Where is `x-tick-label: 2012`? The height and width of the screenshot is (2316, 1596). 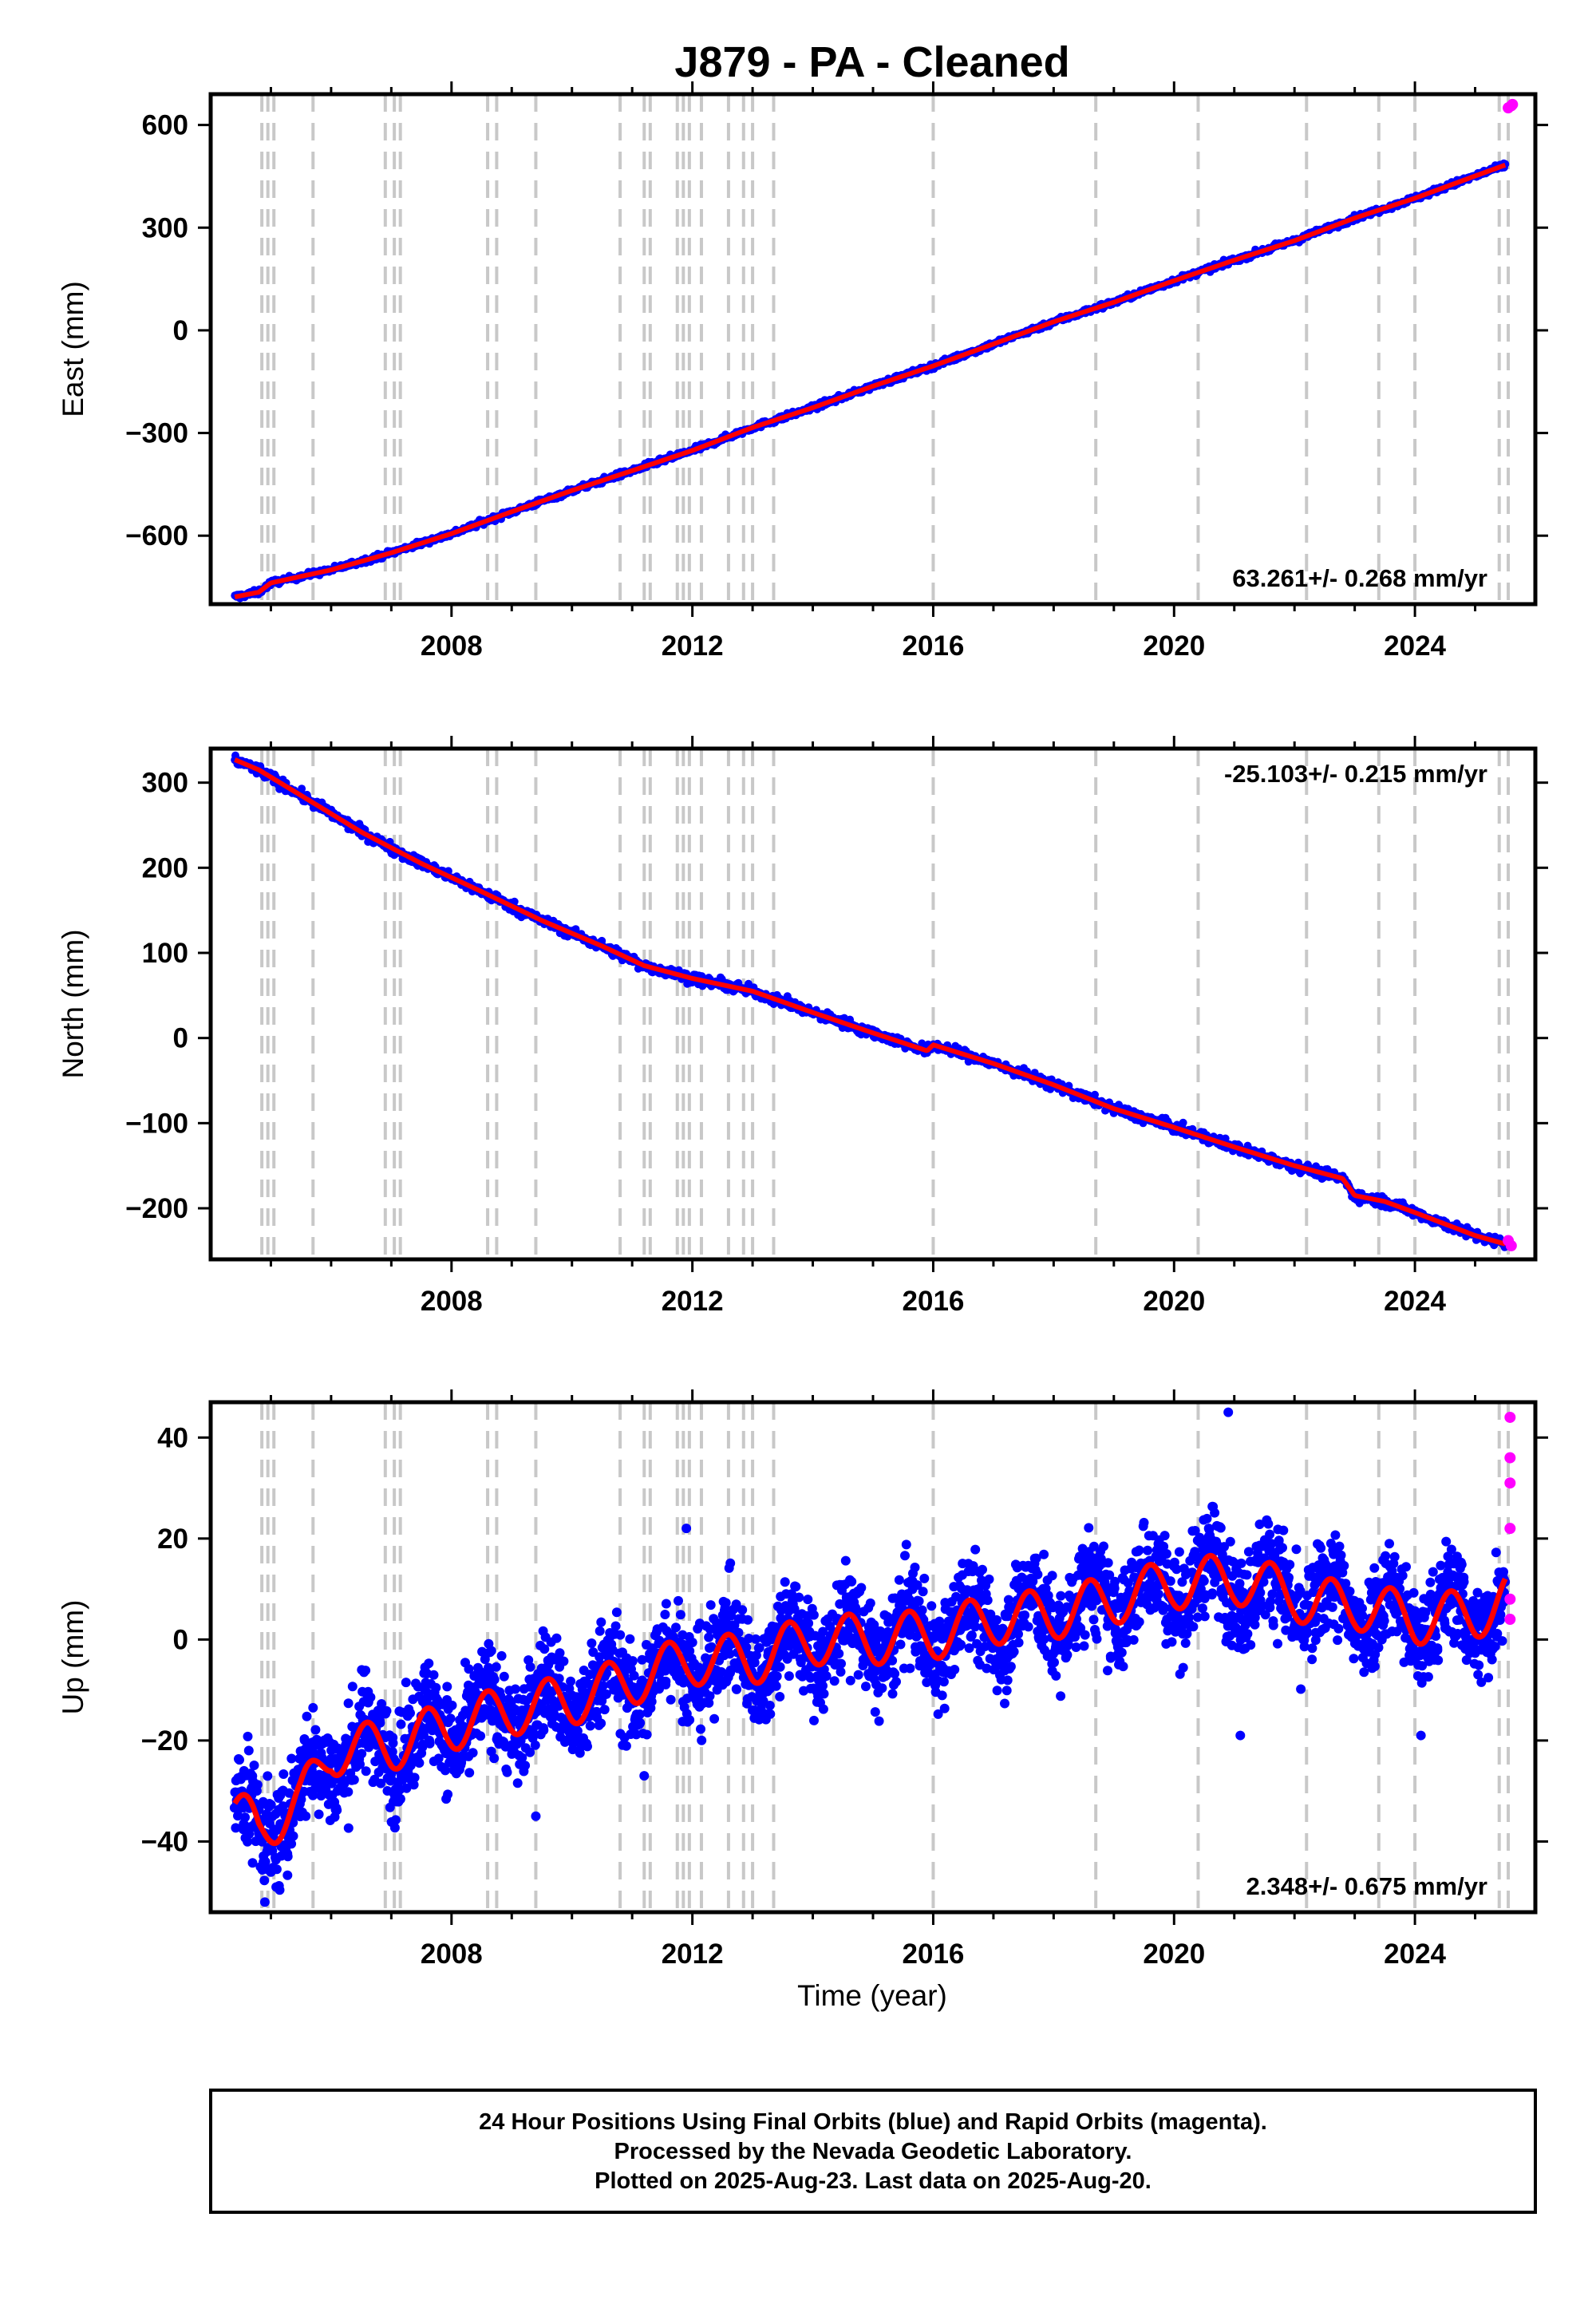 x-tick-label: 2012 is located at coordinates (693, 1301).